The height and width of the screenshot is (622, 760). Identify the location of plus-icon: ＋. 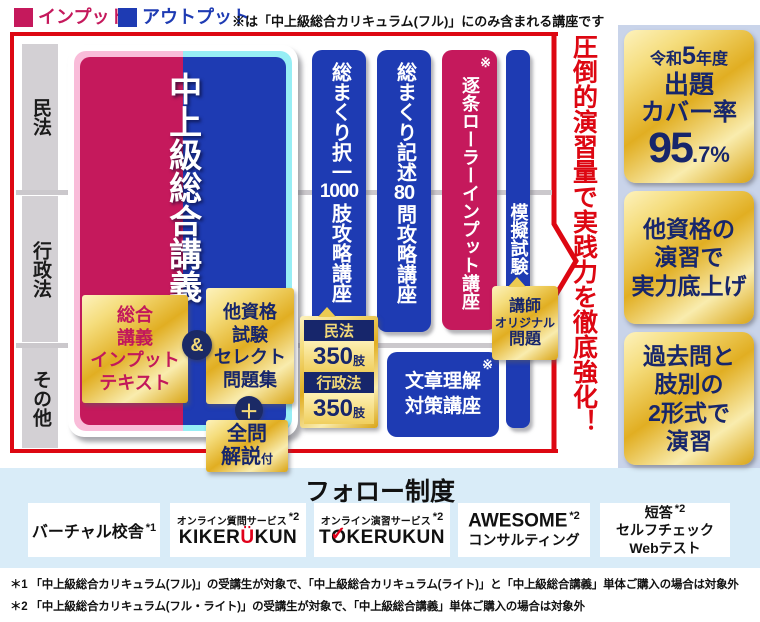
(249, 410).